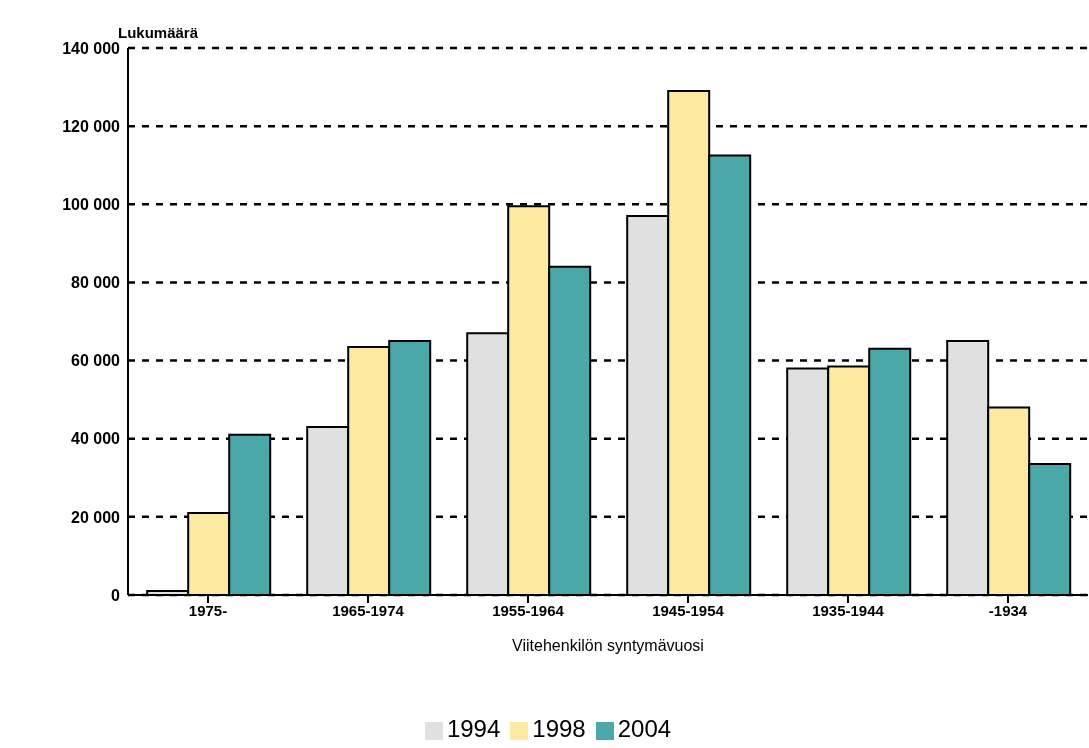  Describe the element at coordinates (158, 32) in the screenshot. I see `y-axis-title: Lukumäärä` at that location.